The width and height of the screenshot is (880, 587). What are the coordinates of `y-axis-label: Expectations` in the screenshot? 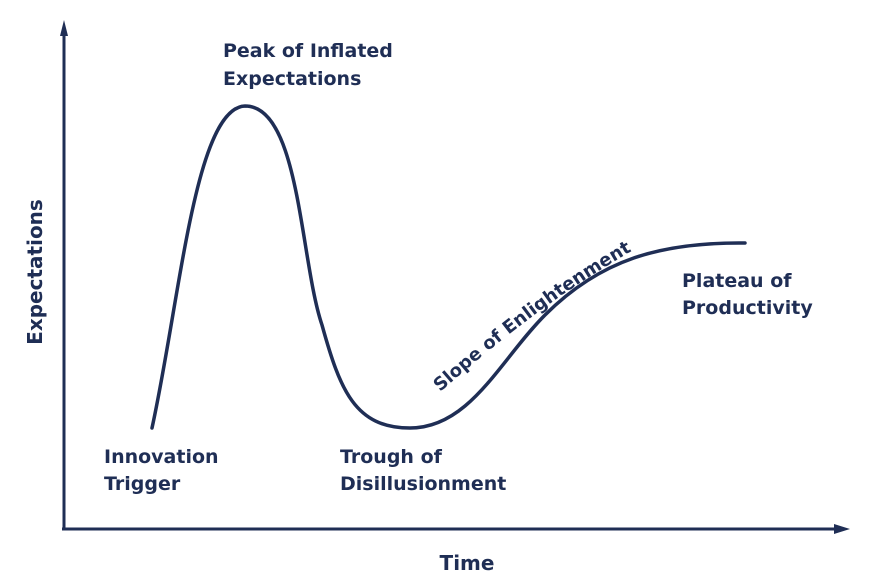 It's located at (35, 272).